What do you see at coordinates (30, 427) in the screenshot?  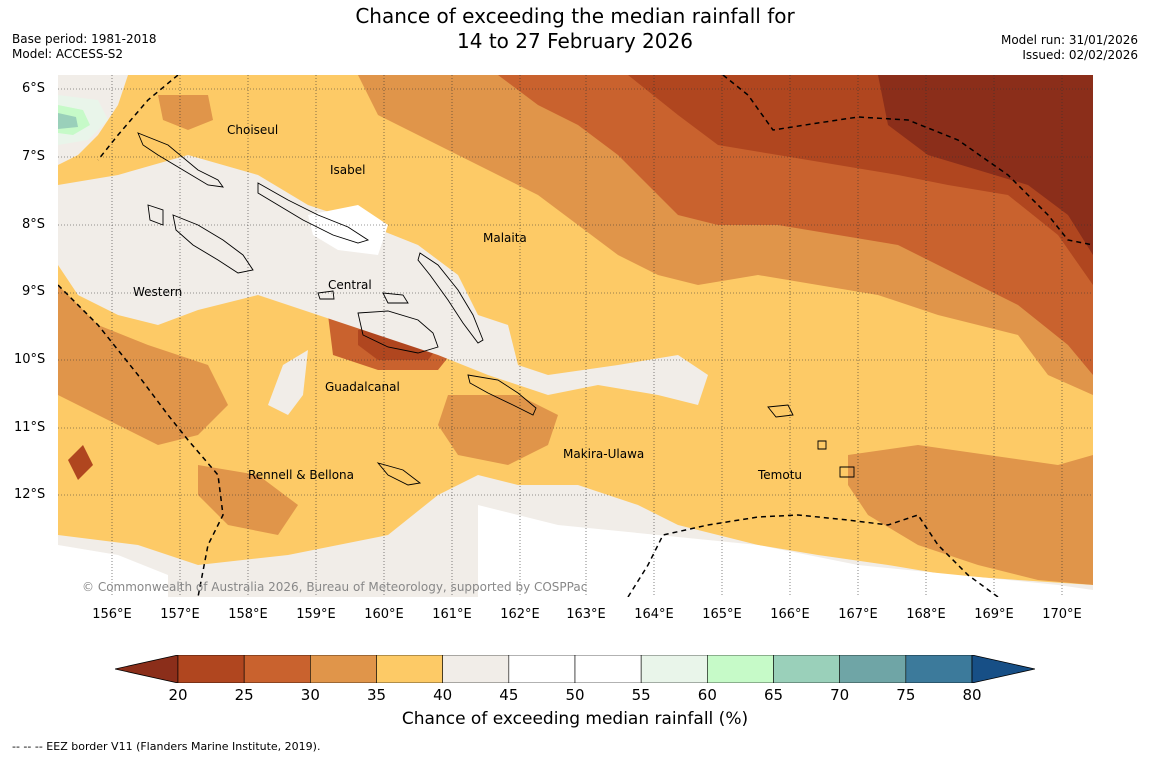 I see `lat-label: 11°S` at bounding box center [30, 427].